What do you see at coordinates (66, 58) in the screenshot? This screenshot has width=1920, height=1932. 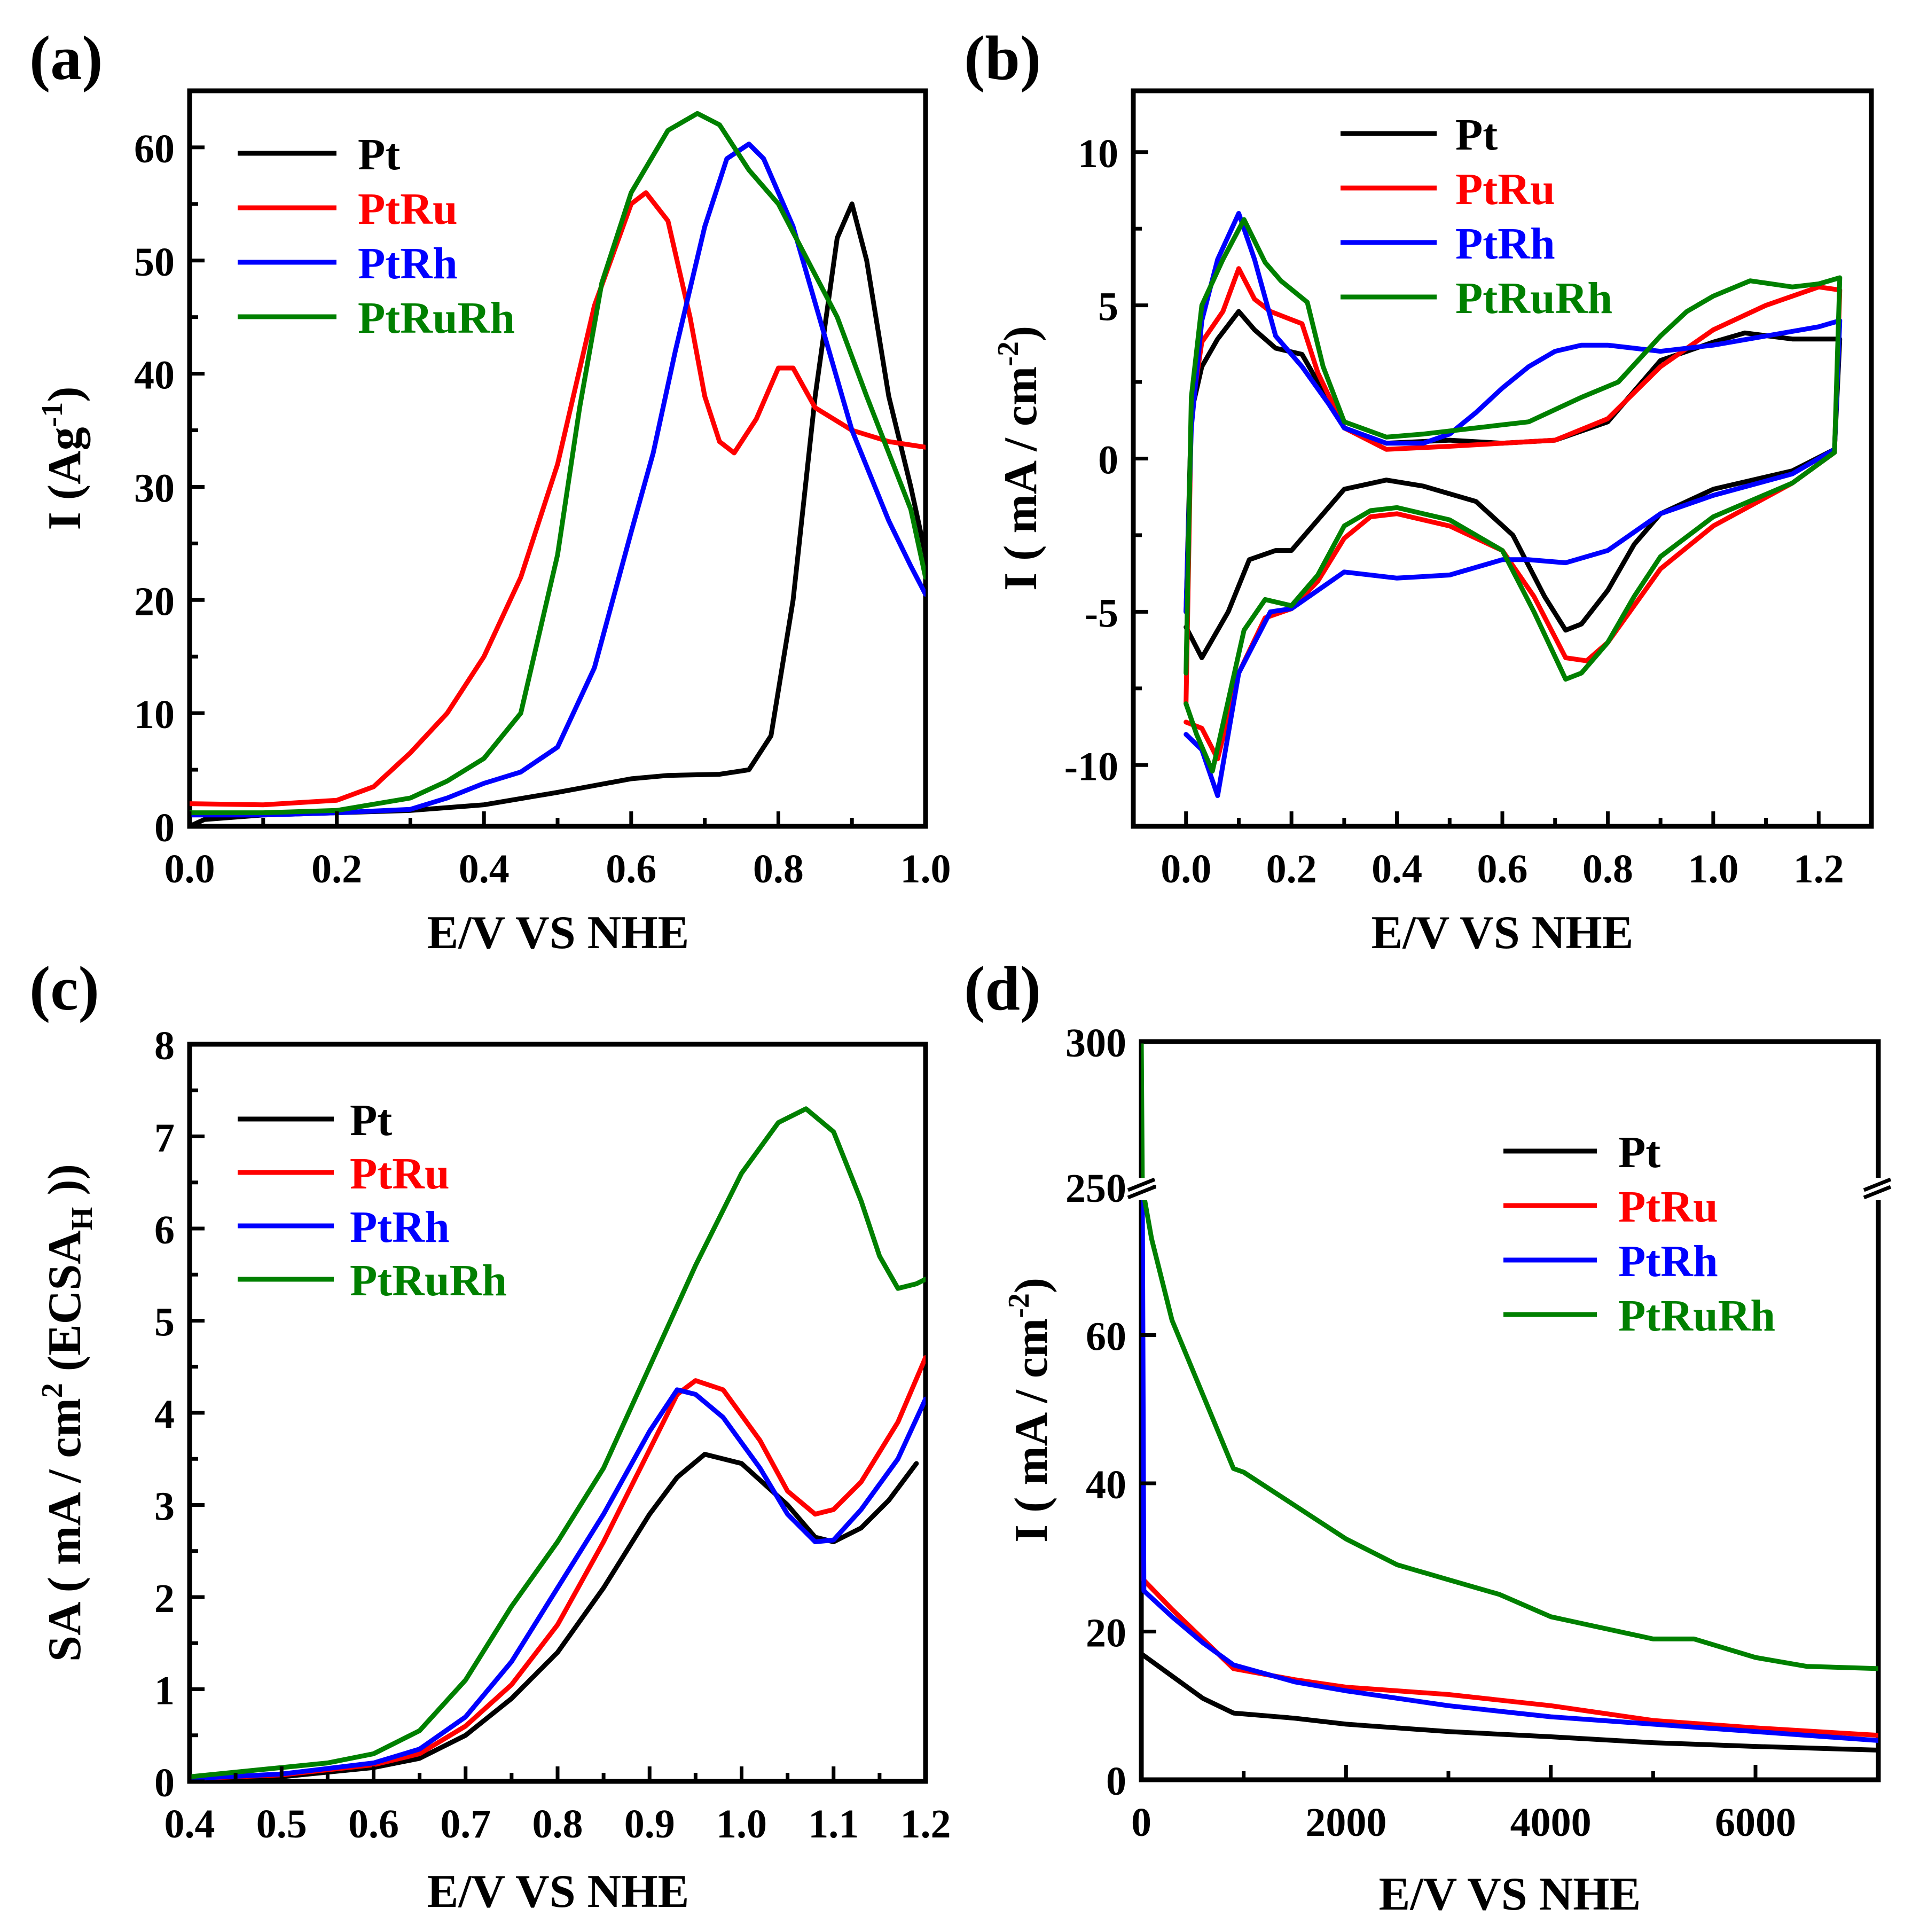 I see `panel-a-label: (a)` at bounding box center [66, 58].